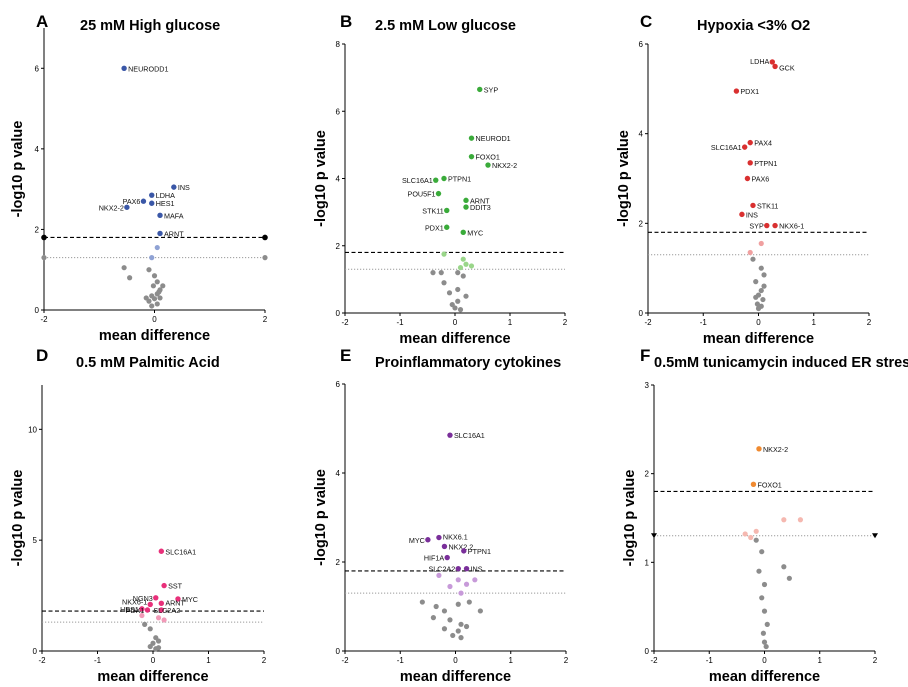  What do you see at coordinates (752, 214) in the screenshot?
I see `gene-label: INS` at bounding box center [752, 214].